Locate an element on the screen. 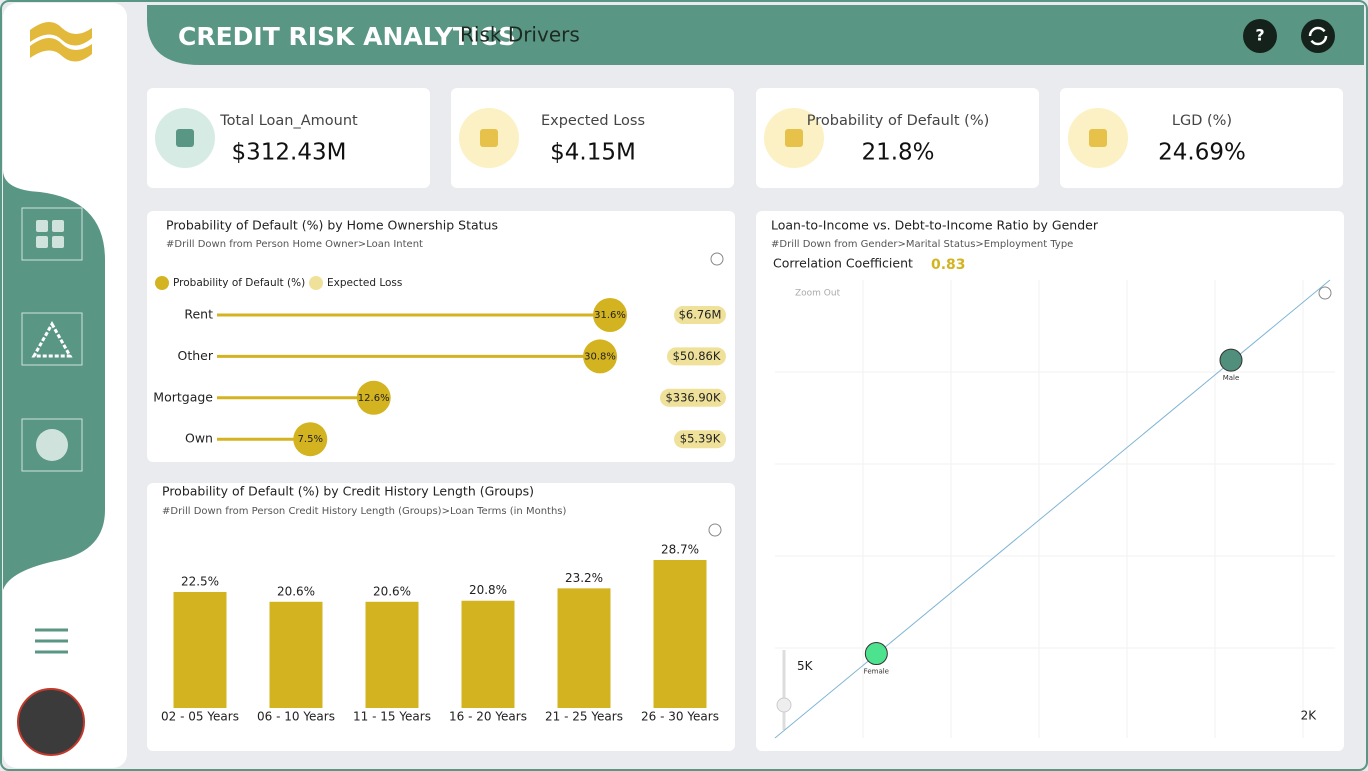  x-tick-label: 02 - 05 Years is located at coordinates (200, 717).